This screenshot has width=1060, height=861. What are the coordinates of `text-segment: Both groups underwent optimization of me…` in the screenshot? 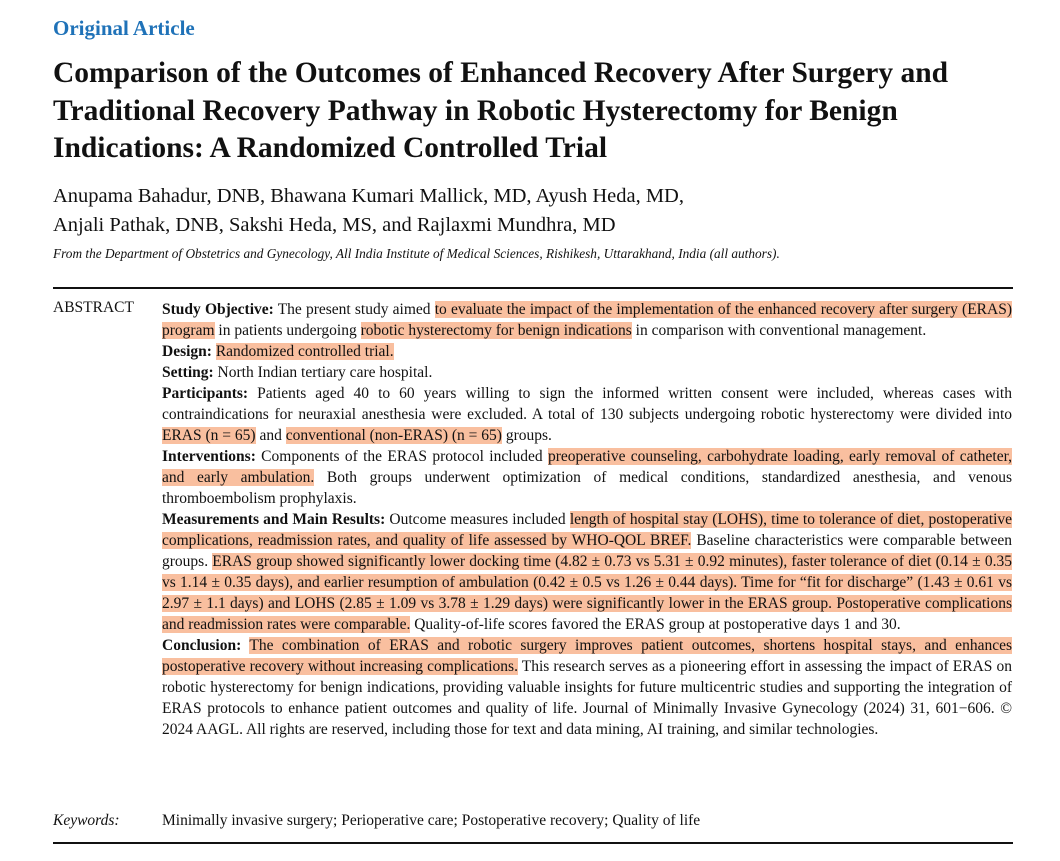 It's located at (587, 488).